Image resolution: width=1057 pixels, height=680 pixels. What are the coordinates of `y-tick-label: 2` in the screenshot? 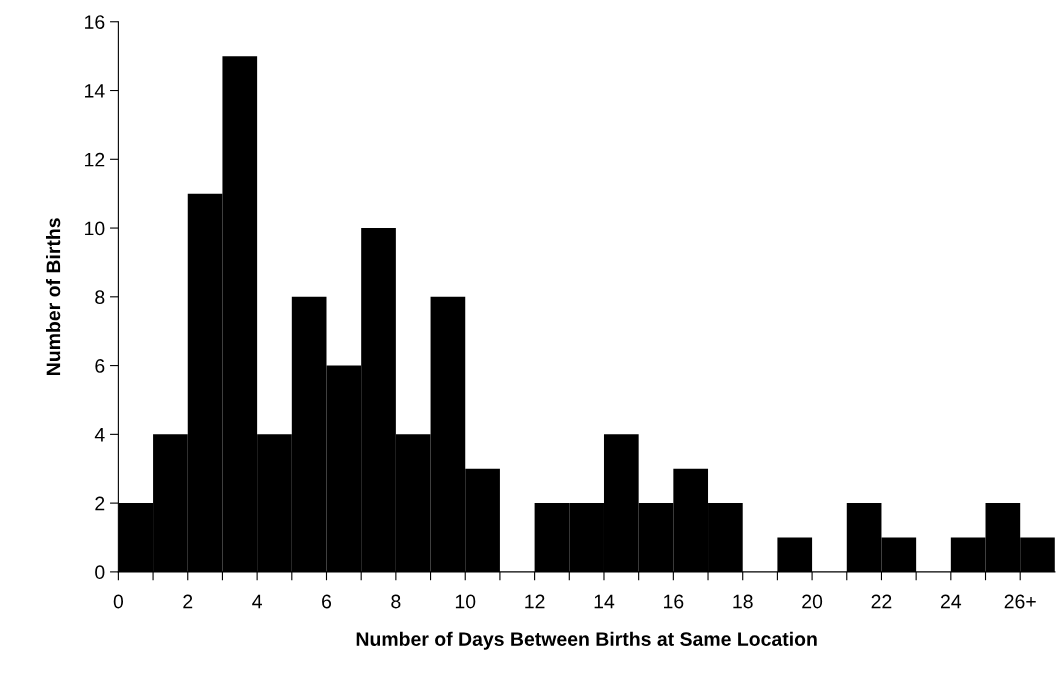 It's located at (100, 503).